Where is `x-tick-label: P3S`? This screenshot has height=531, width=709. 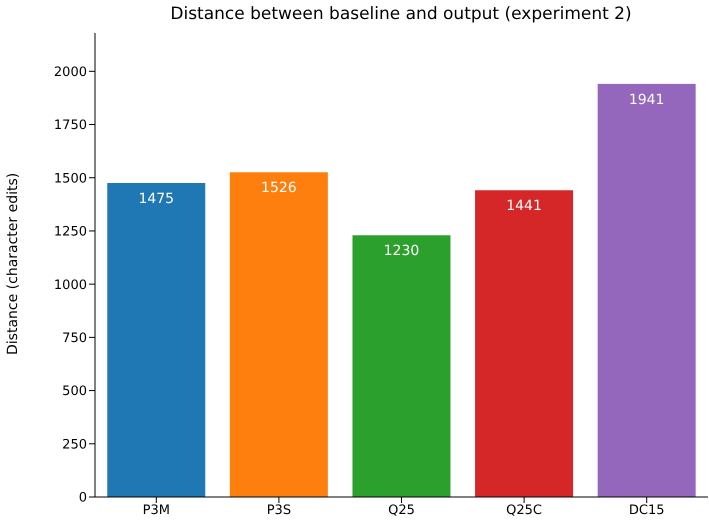
x-tick-label: P3S is located at coordinates (279, 510).